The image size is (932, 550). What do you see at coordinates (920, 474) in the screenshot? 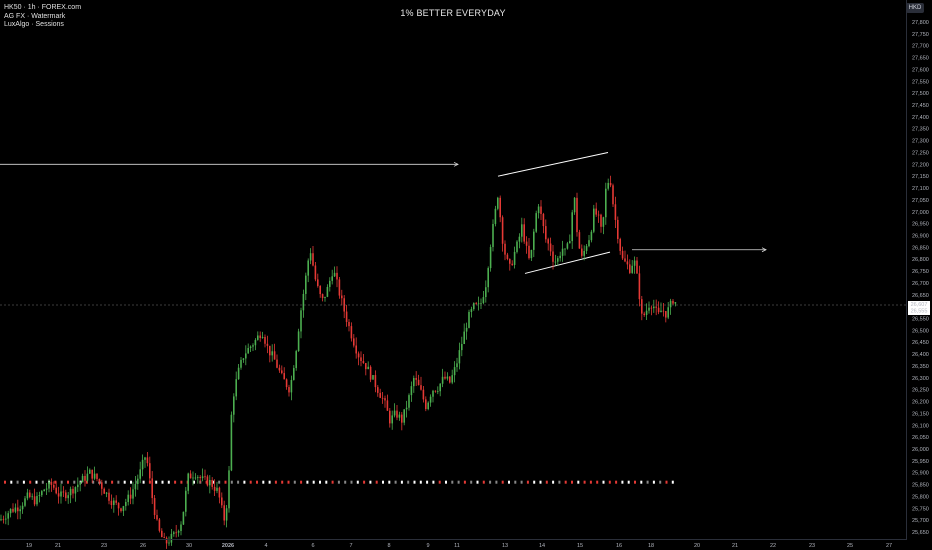
I see `price-tick-label: 25,900` at bounding box center [920, 474].